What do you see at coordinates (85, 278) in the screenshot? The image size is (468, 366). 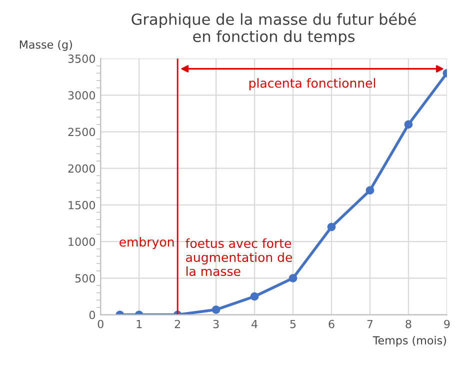 I see `y-tick-label: 500` at bounding box center [85, 278].